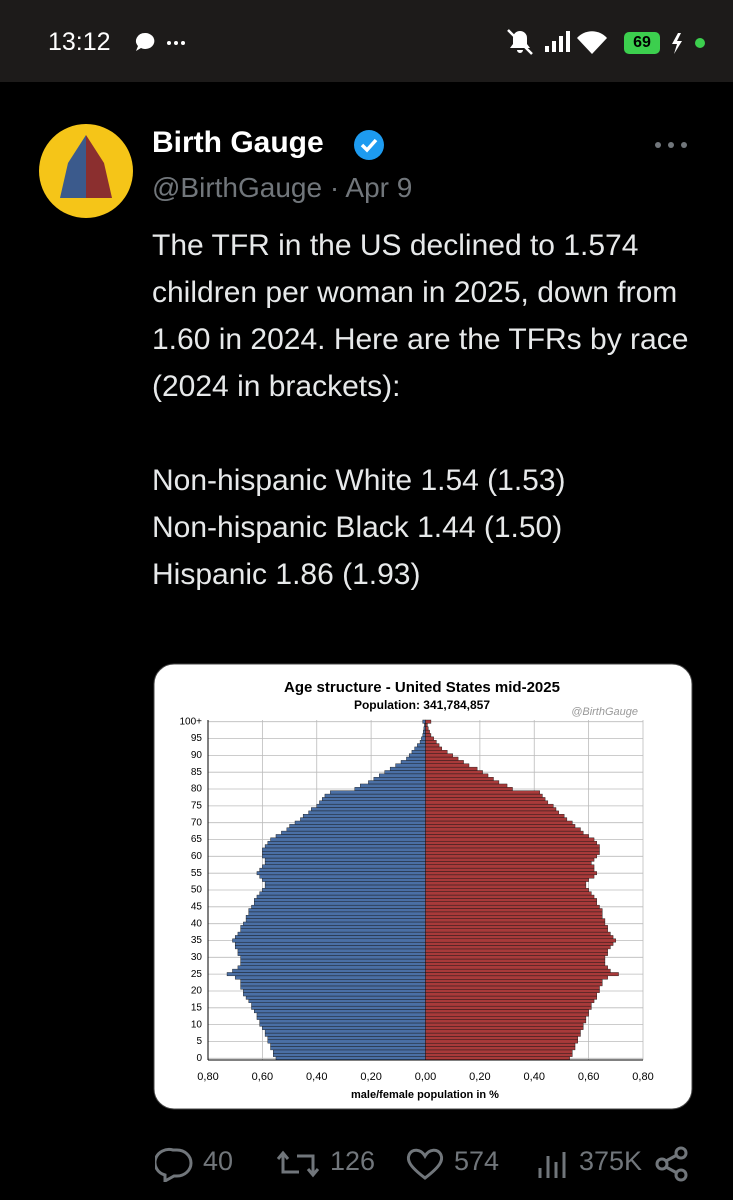  What do you see at coordinates (197, 906) in the screenshot?
I see `y-tick-label: 45` at bounding box center [197, 906].